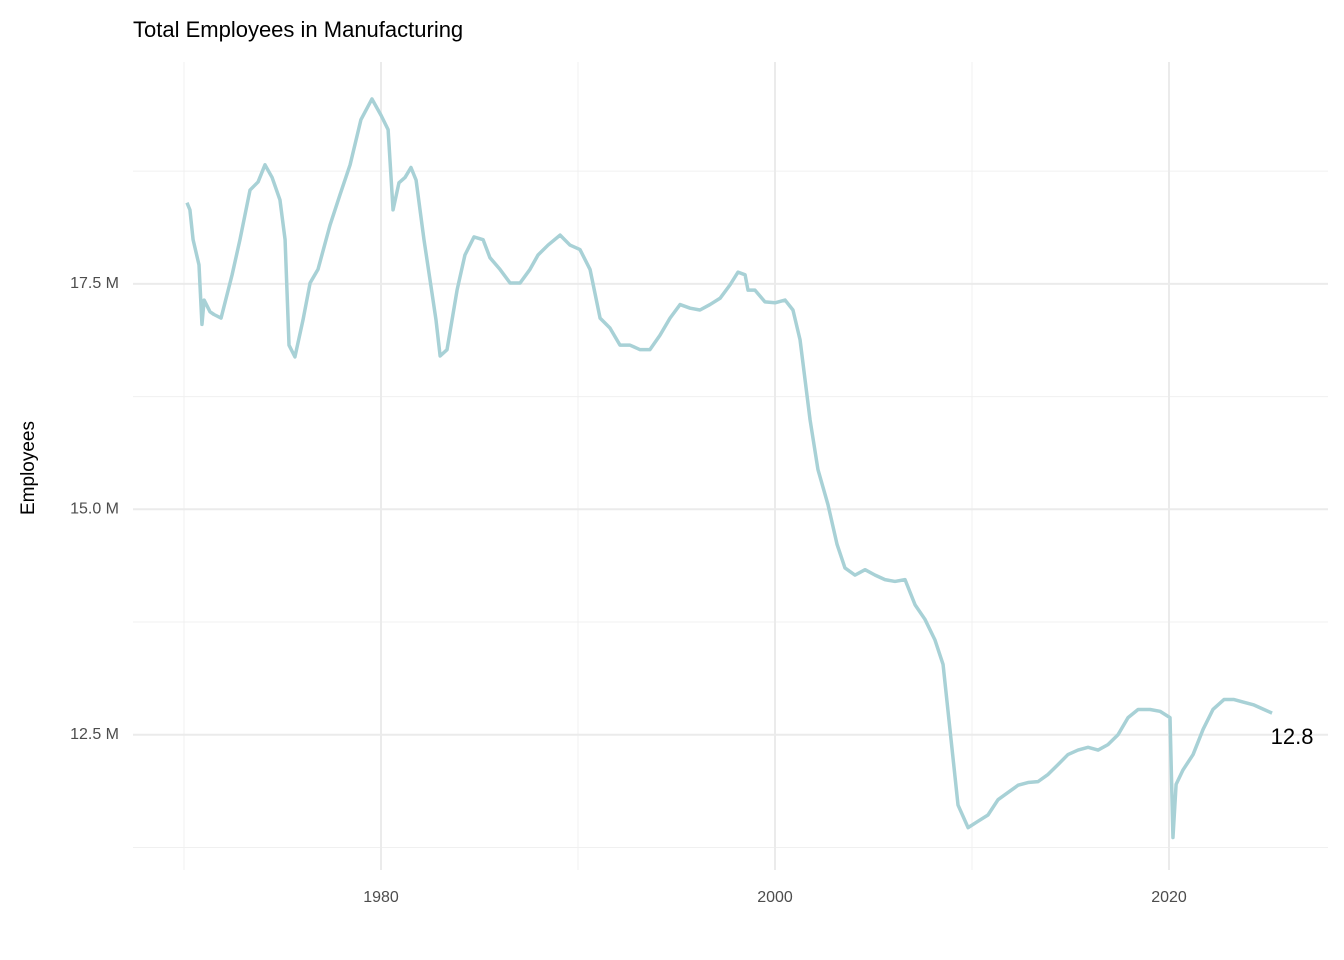 The height and width of the screenshot is (960, 1344). Describe the element at coordinates (381, 897) in the screenshot. I see `x-tick-label: 1980` at that location.